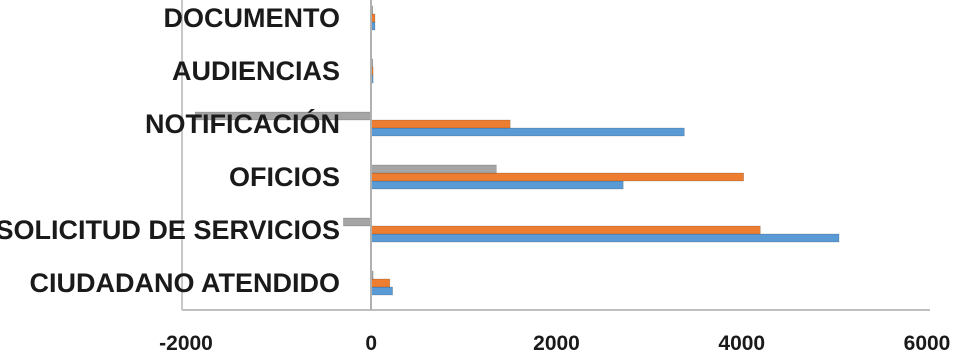 The image size is (960, 360). What do you see at coordinates (357, 222) in the screenshot?
I see `bar-3-solicitud-de-servicios` at bounding box center [357, 222].